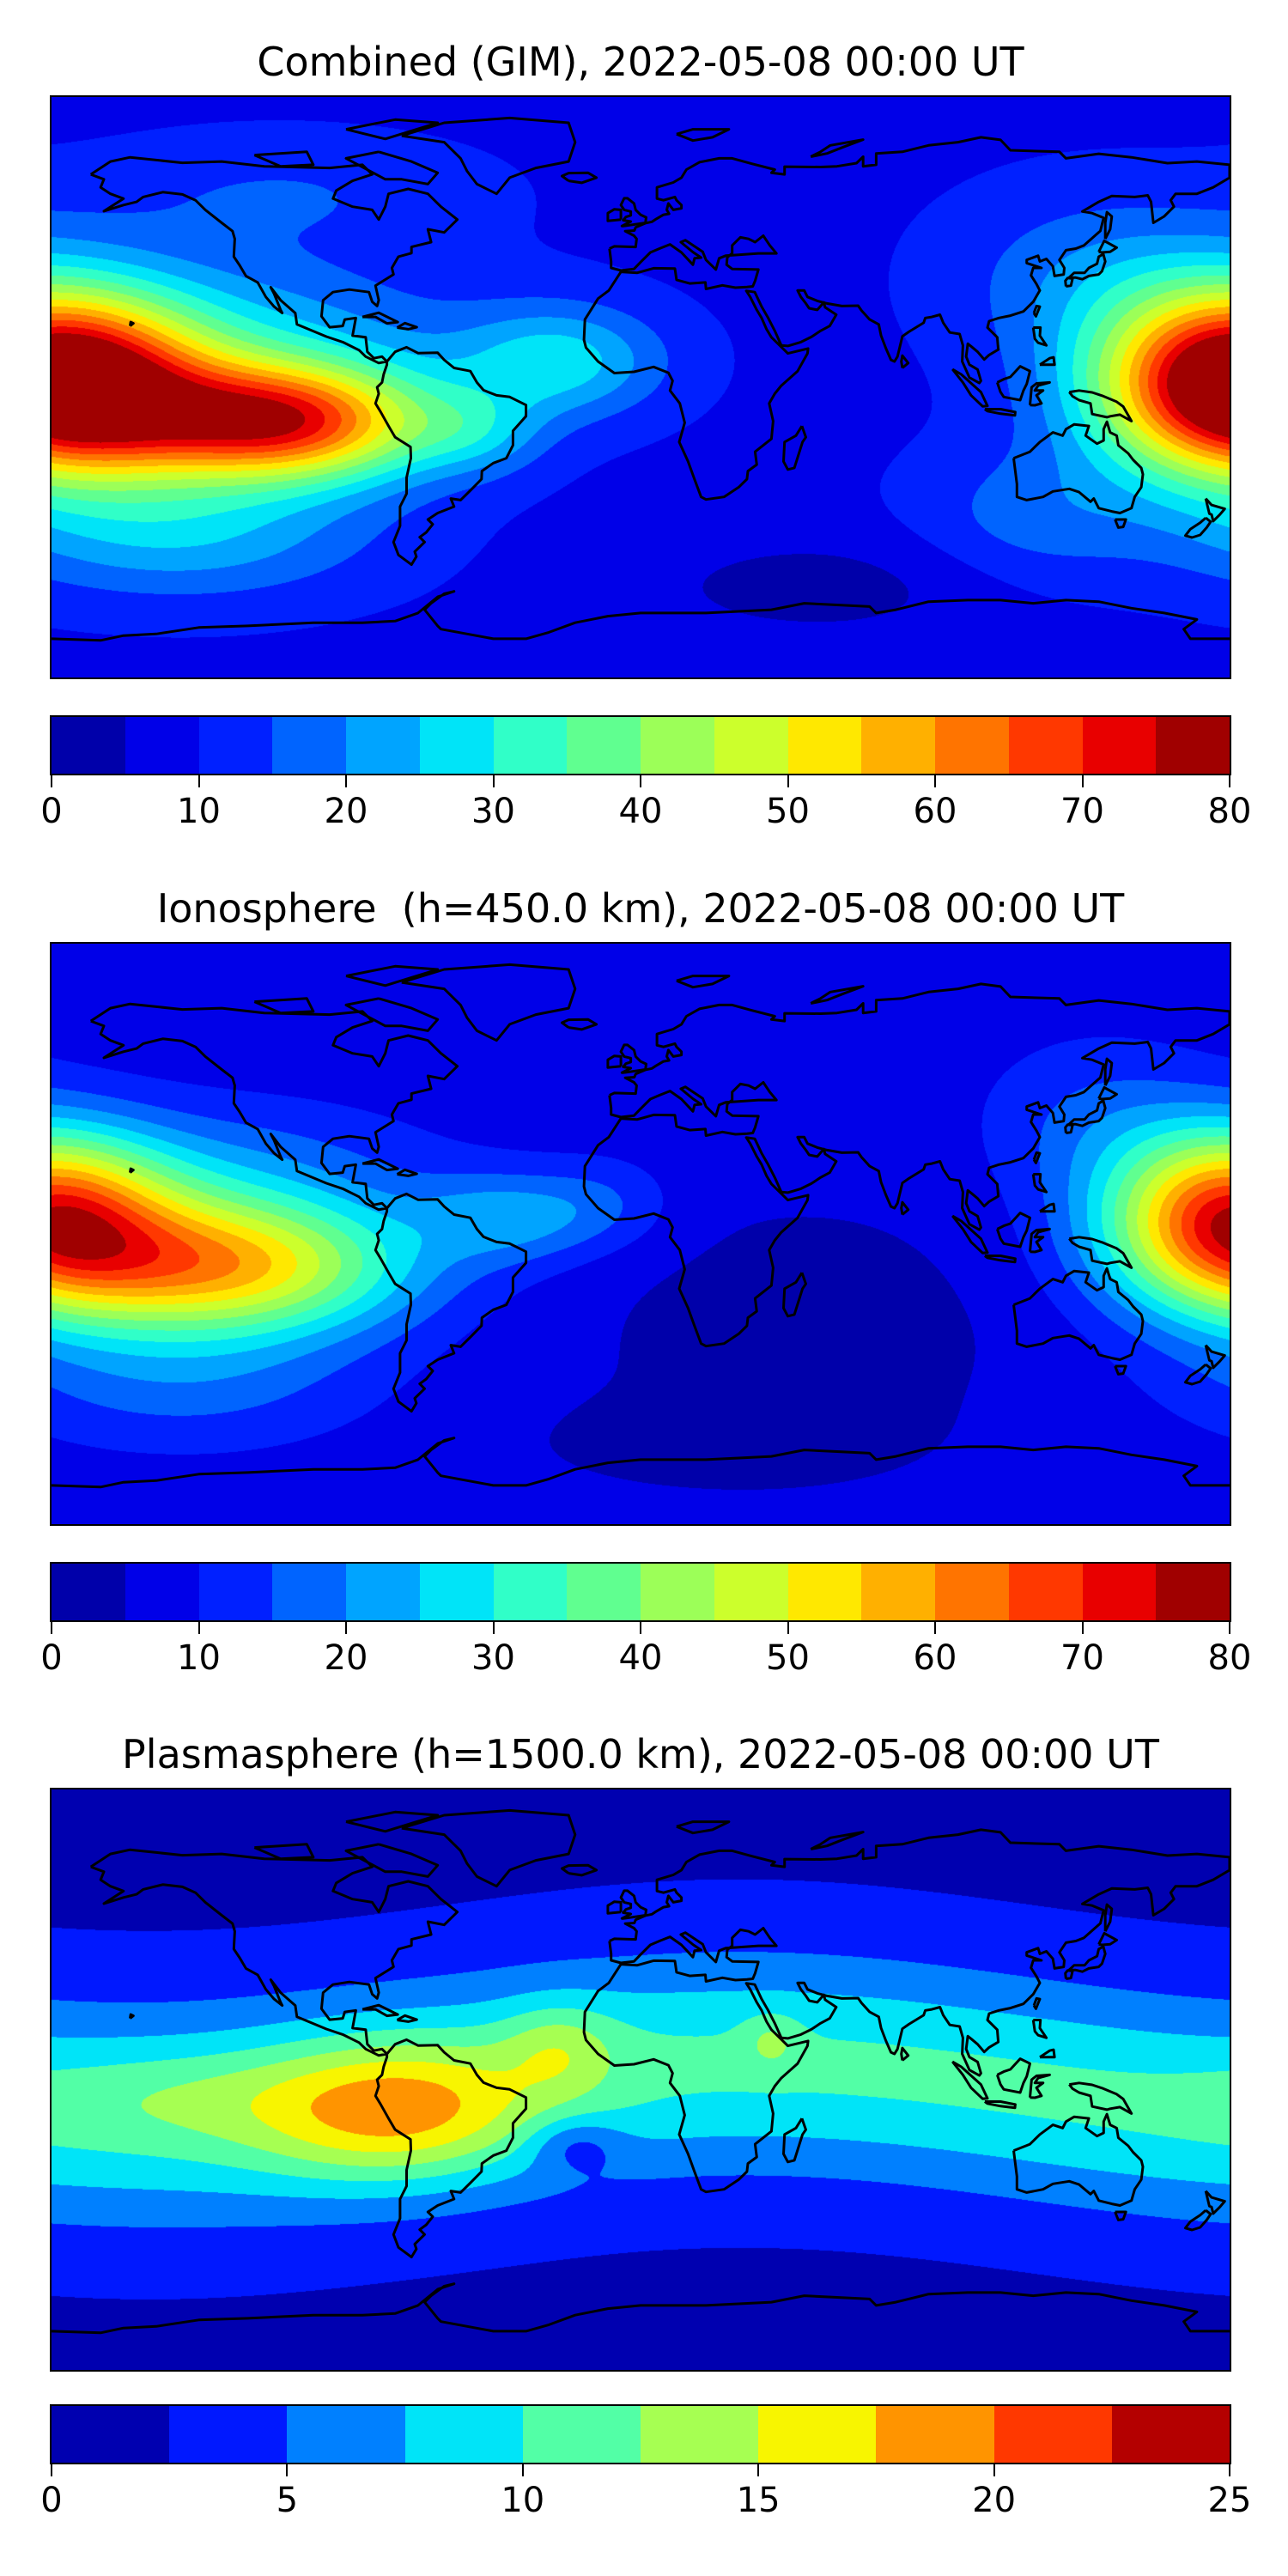  I want to click on colorbar-tick-label: 80, so click(1229, 812).